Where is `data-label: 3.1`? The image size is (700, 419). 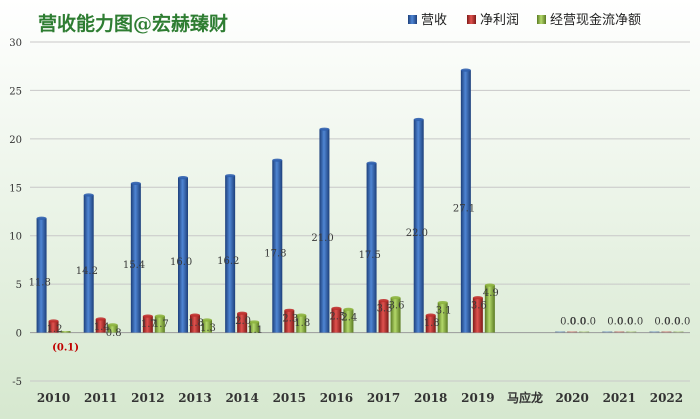 data-label: 3.1 is located at coordinates (444, 311).